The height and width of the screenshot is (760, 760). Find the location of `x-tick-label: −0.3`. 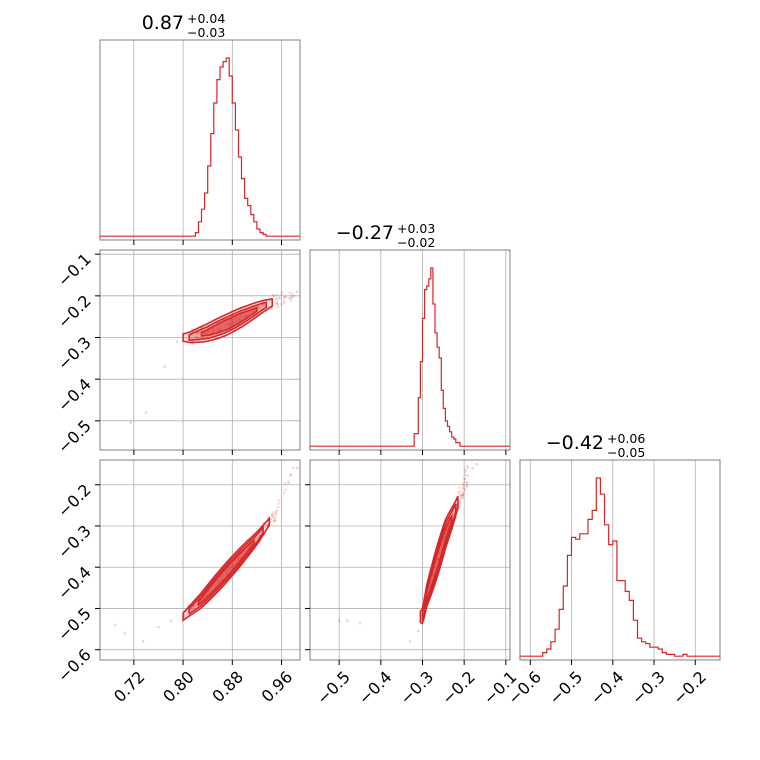

x-tick-label: −0.3 is located at coordinates (648, 687).